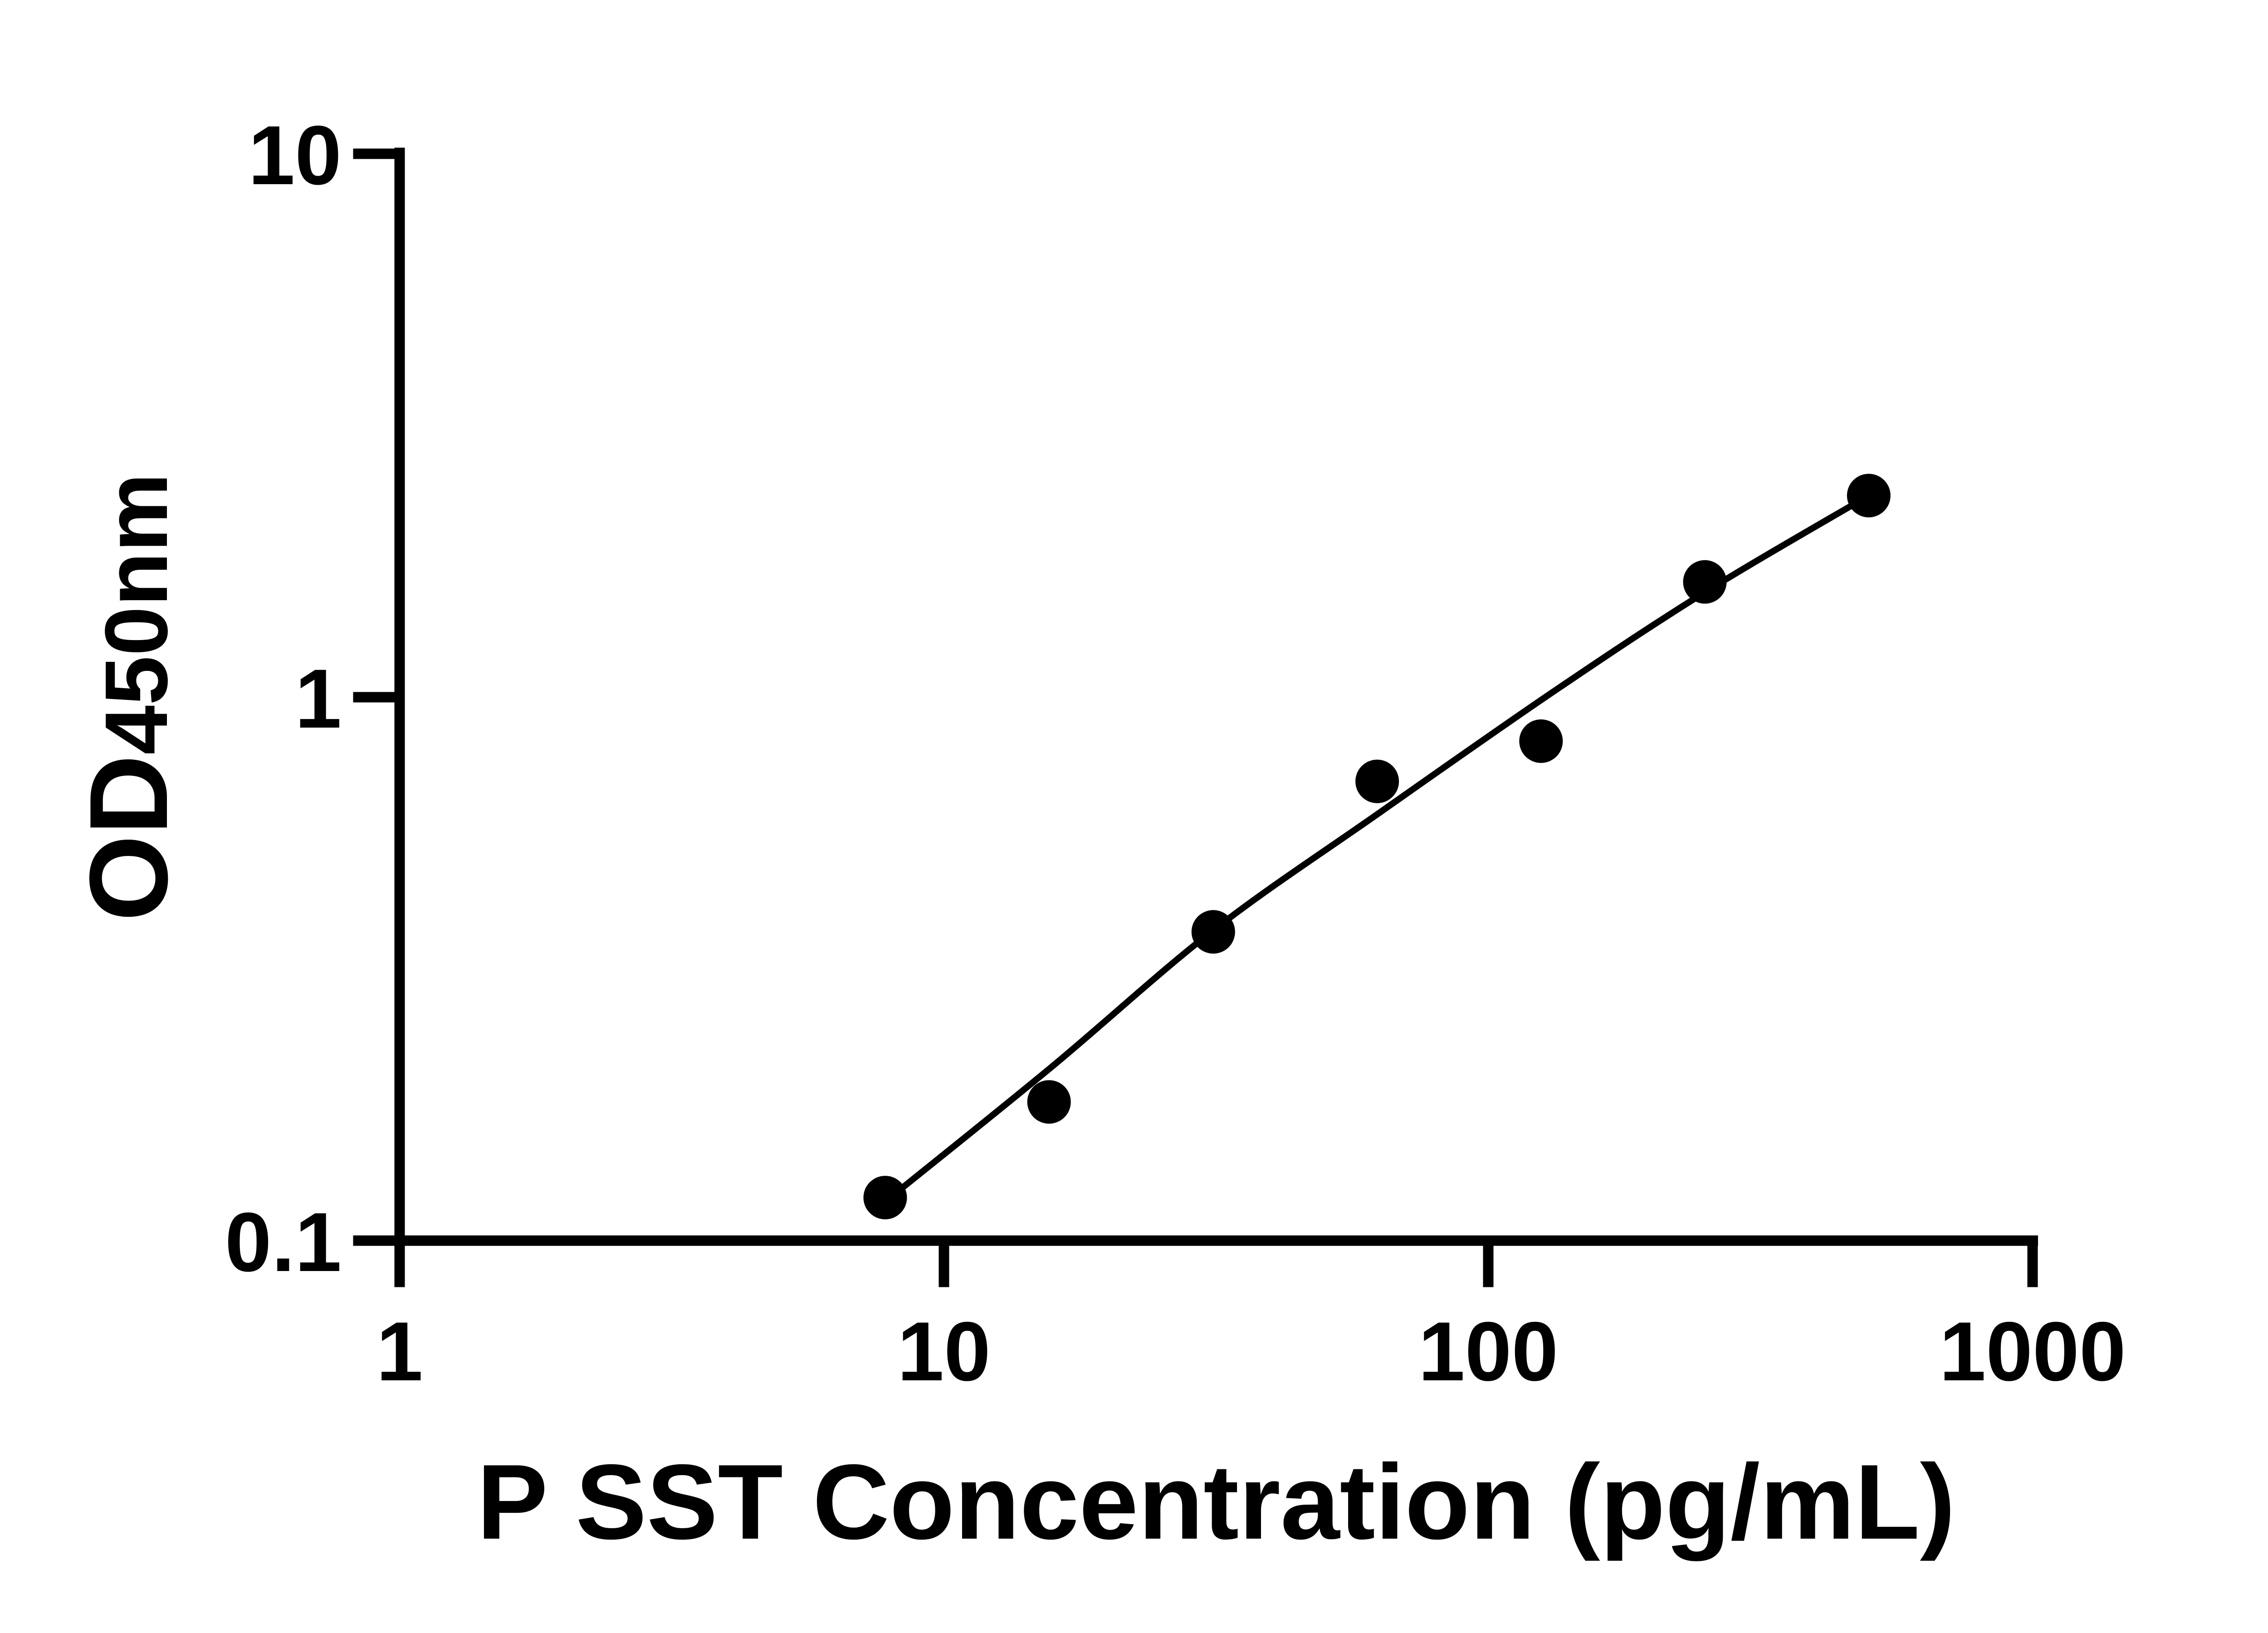 This screenshot has width=2268, height=1633. Describe the element at coordinates (1489, 1351) in the screenshot. I see `x-tick-label: 100` at that location.